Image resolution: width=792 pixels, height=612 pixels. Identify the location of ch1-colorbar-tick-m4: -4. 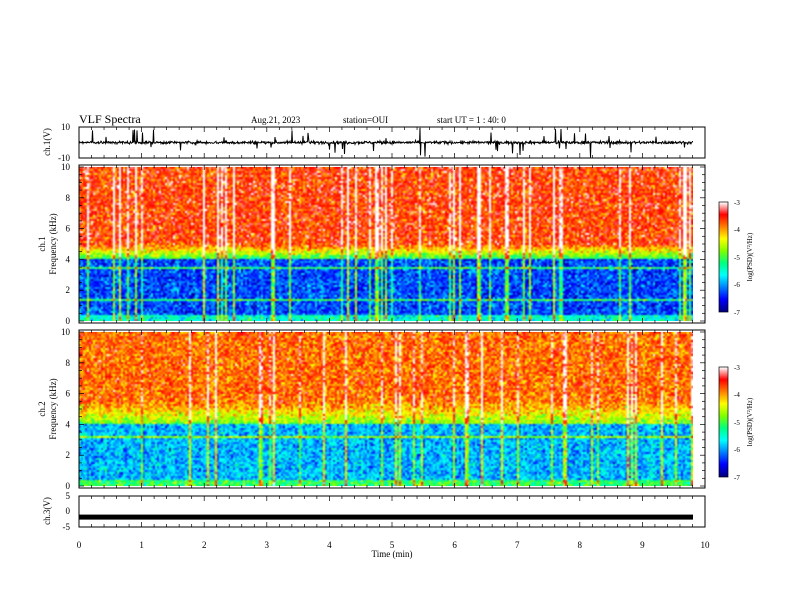
(737, 230).